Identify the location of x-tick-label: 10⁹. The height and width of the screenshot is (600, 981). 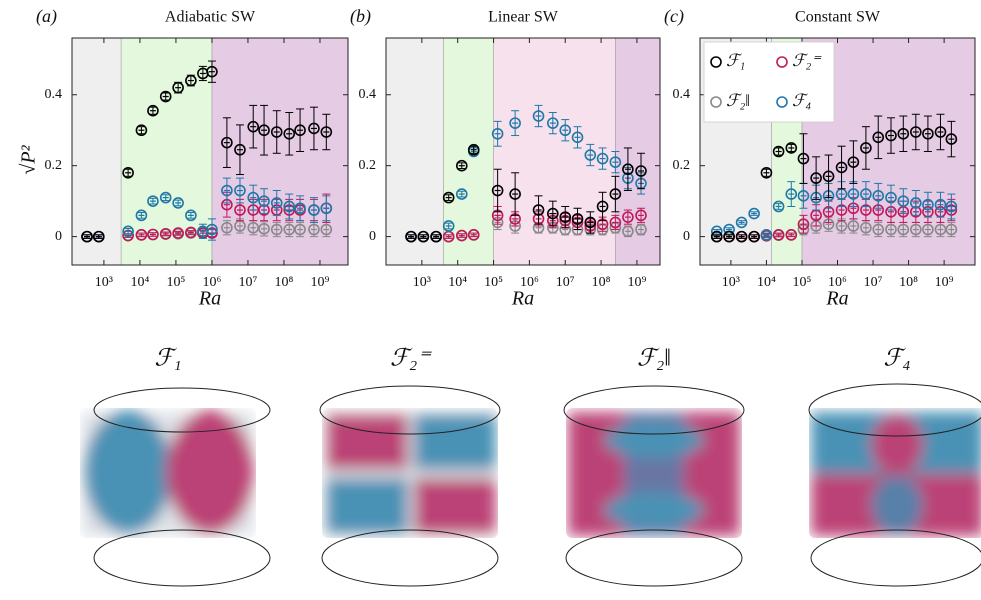
(636, 282).